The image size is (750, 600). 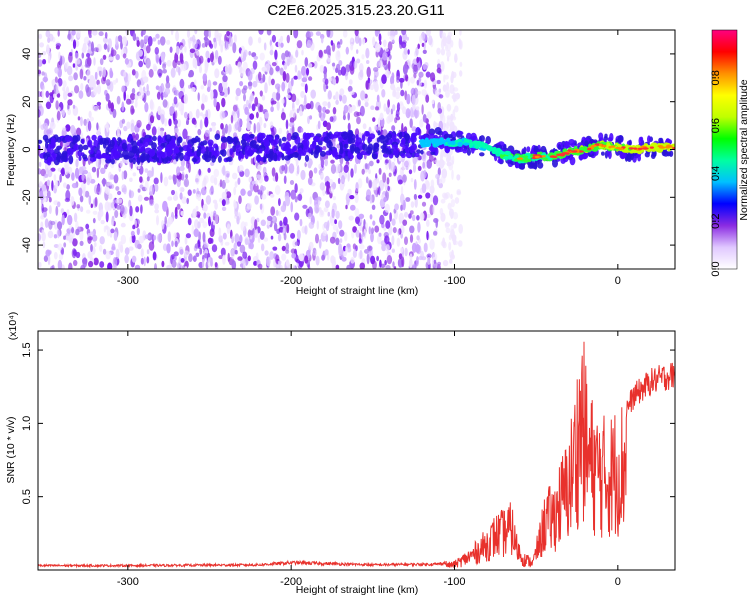 What do you see at coordinates (13, 326) in the screenshot?
I see `snr-multiplier: (x10⁴)` at bounding box center [13, 326].